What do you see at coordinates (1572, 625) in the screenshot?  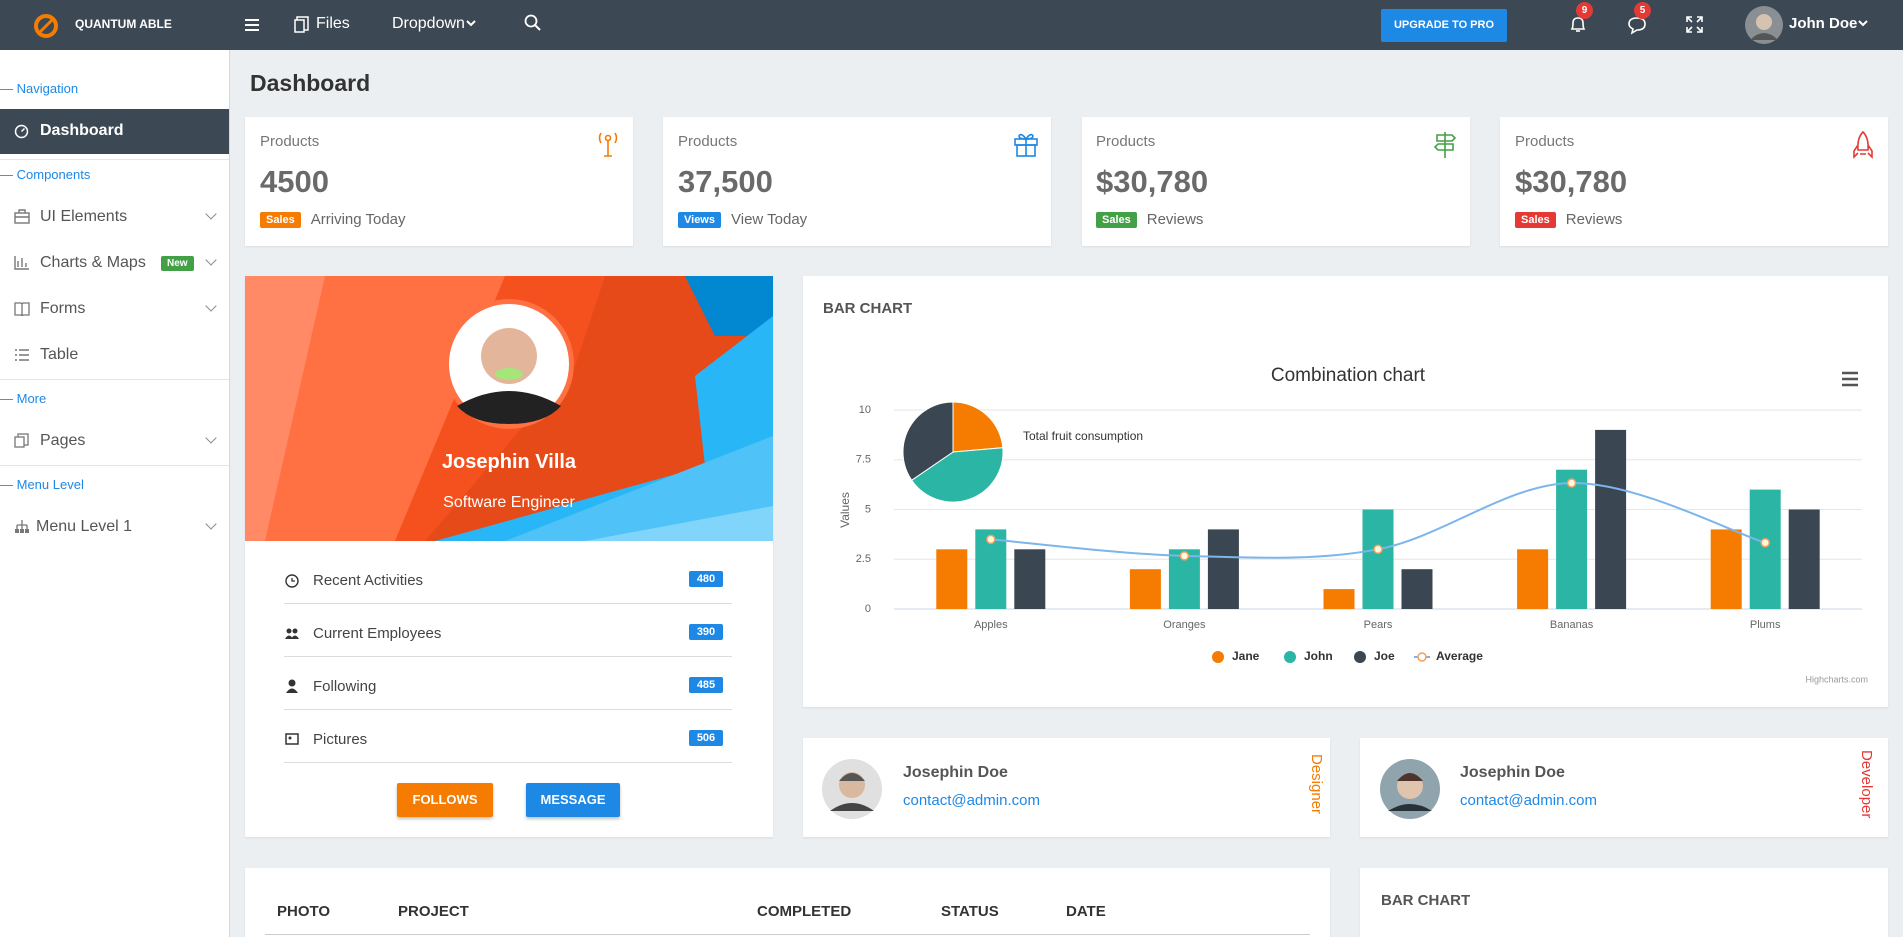 I see `x-tick-label: Bananas` at bounding box center [1572, 625].